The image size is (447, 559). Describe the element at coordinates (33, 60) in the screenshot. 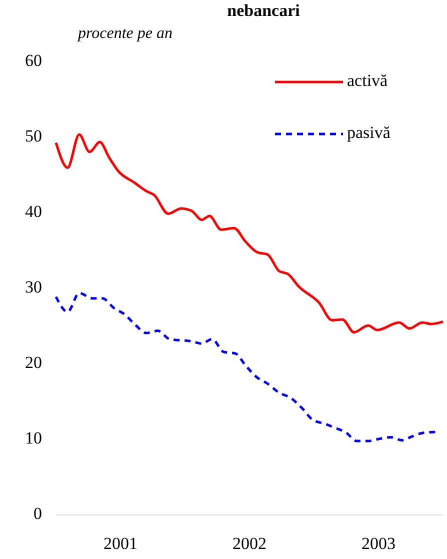

I see `y-tick-label: 60` at that location.